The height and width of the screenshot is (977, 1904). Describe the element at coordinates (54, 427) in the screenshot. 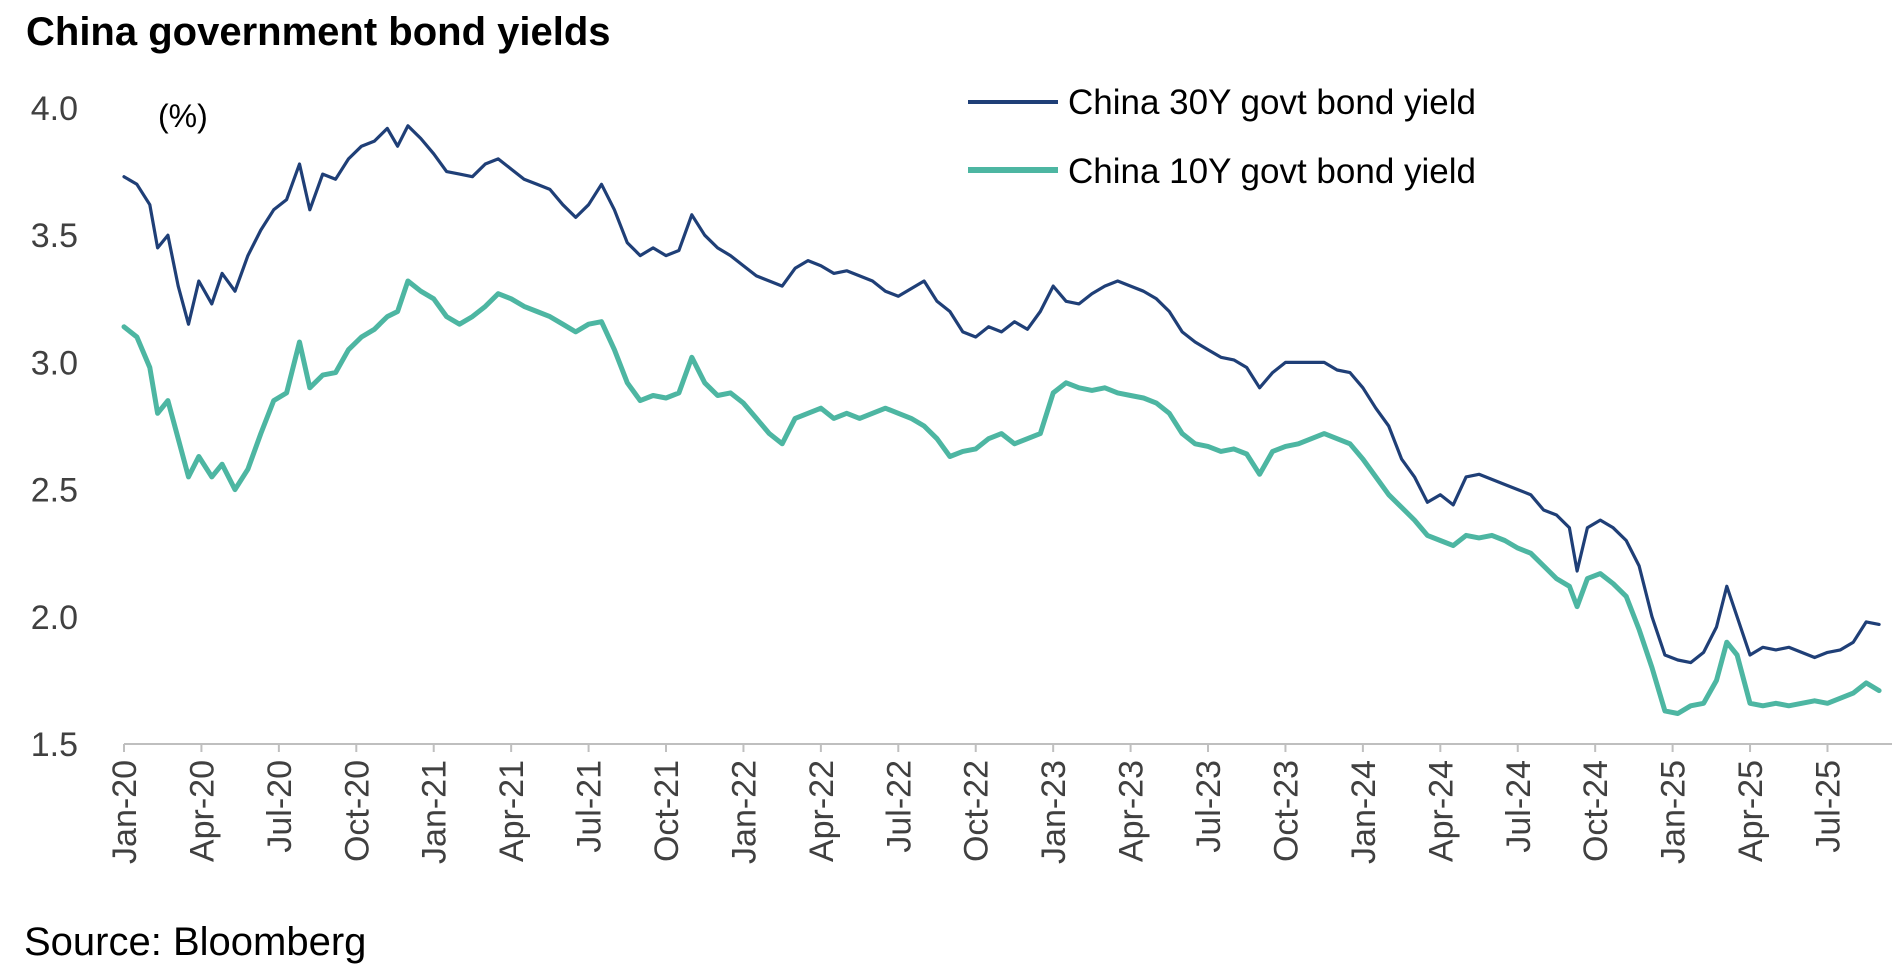

I see `y-axis: 4.0 3.5 3.0 2.5 2.0 1.5` at that location.